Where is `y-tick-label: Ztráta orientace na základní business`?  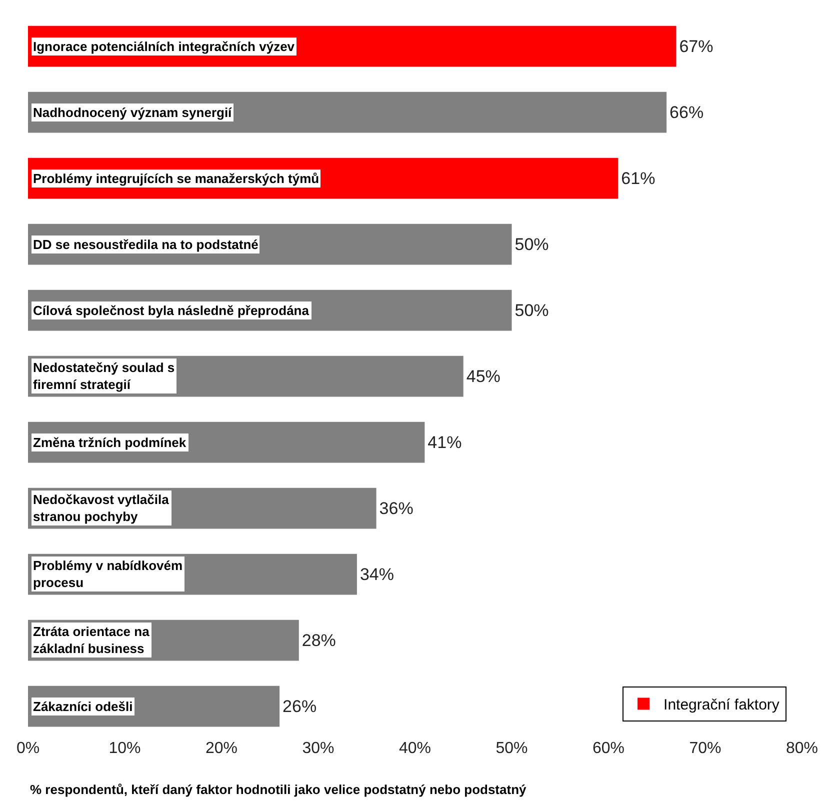
y-tick-label: Ztráta orientace na základní business is located at coordinates (91, 640).